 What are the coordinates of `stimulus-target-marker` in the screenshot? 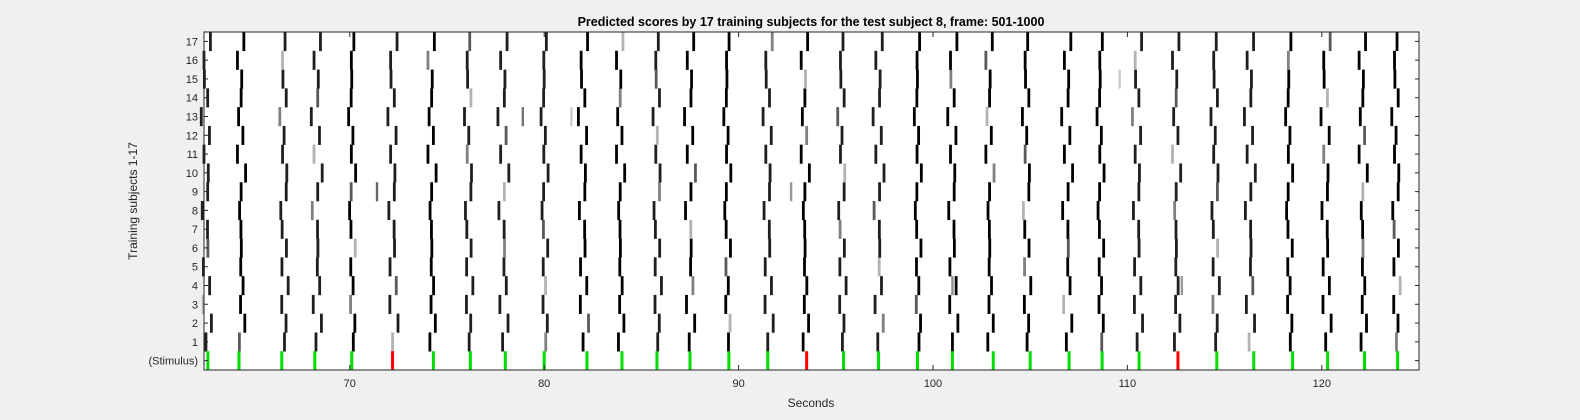 It's located at (1178, 360).